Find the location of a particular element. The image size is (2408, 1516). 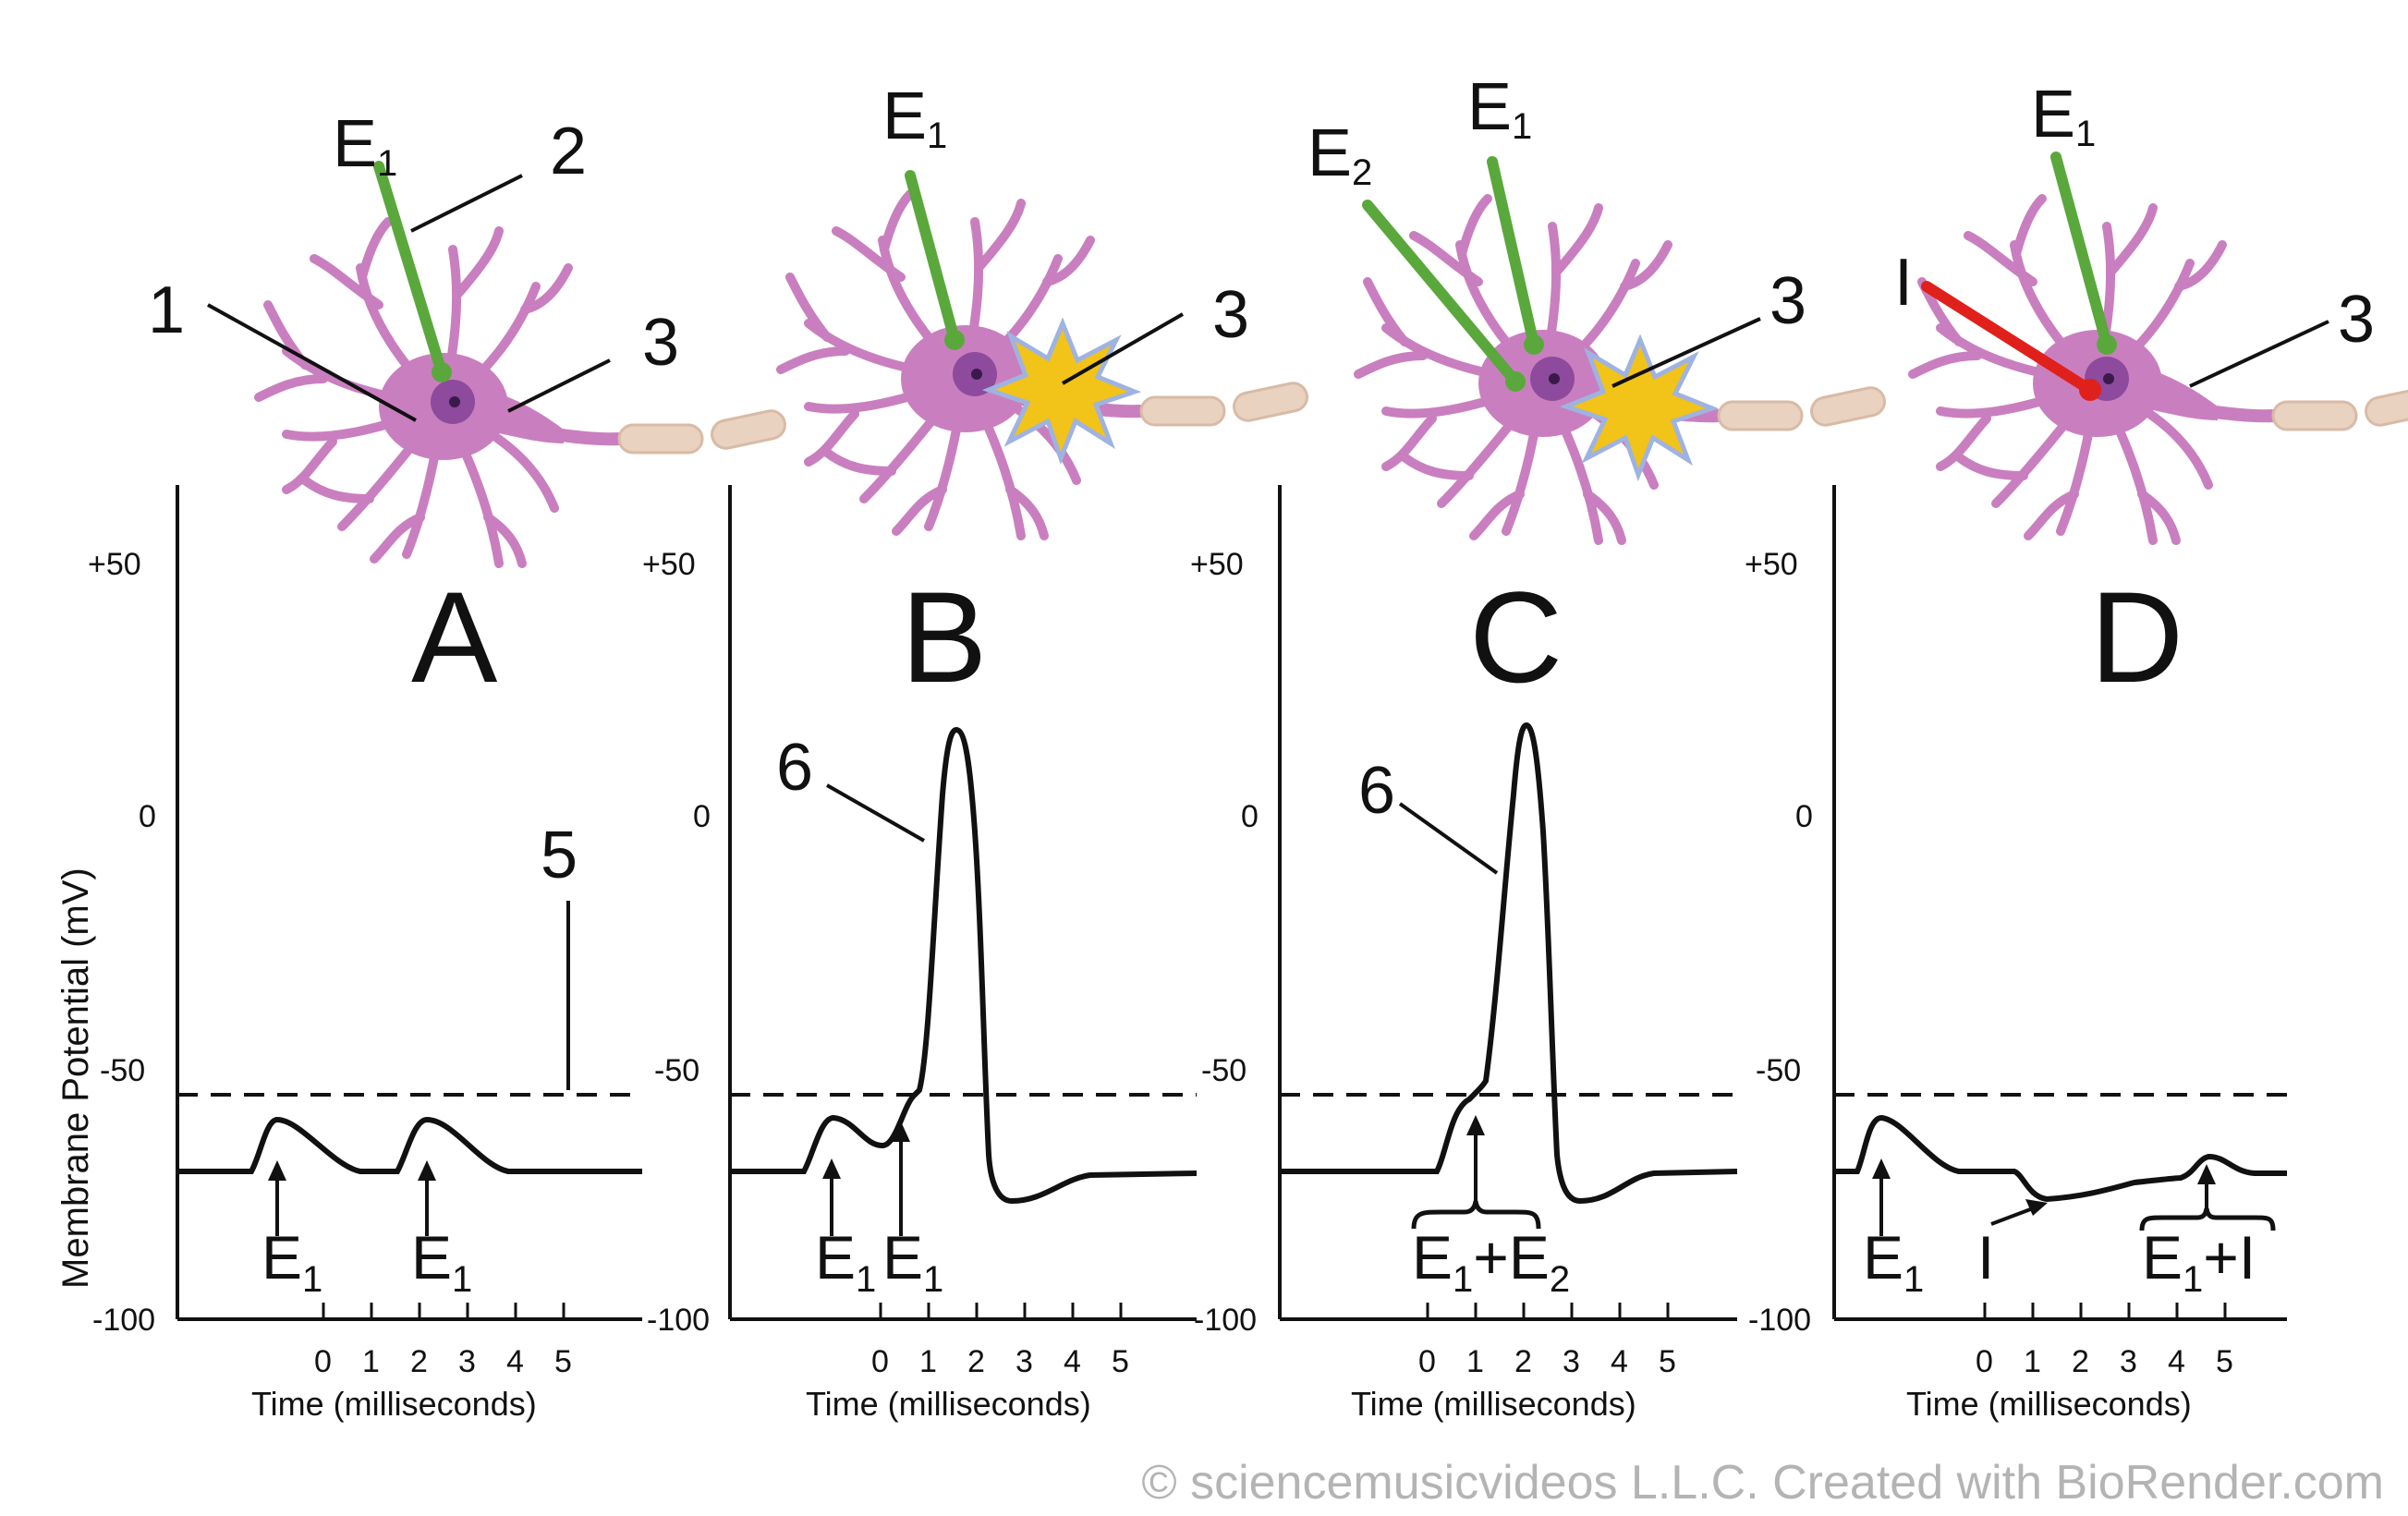

x-axis-label-b: Time (milliseconds) is located at coordinates (948, 1404).